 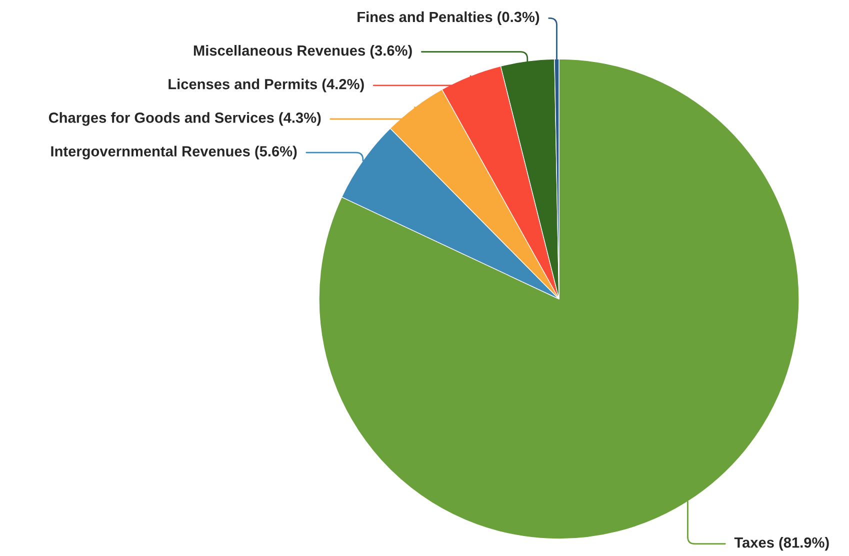 What do you see at coordinates (781, 544) in the screenshot?
I see `slice-label: Taxes (81.9%)` at bounding box center [781, 544].